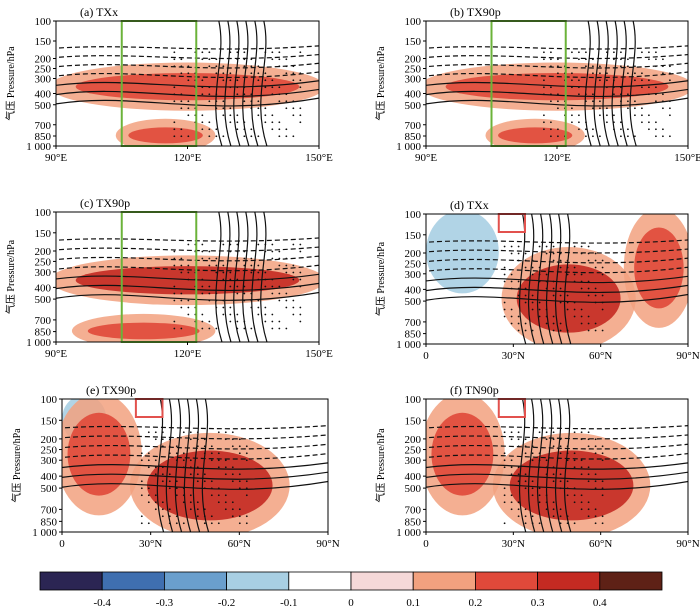  What do you see at coordinates (600, 544) in the screenshot?
I see `x-tick-label: 60°N` at bounding box center [600, 544].